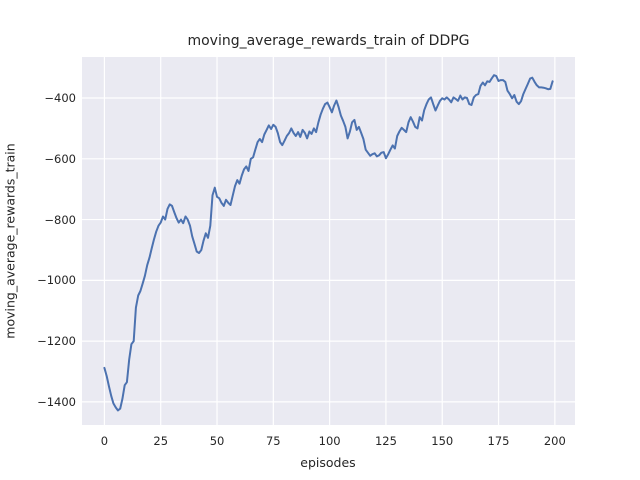  Describe the element at coordinates (56, 341) in the screenshot. I see `y-tick-label: −1200` at that location.